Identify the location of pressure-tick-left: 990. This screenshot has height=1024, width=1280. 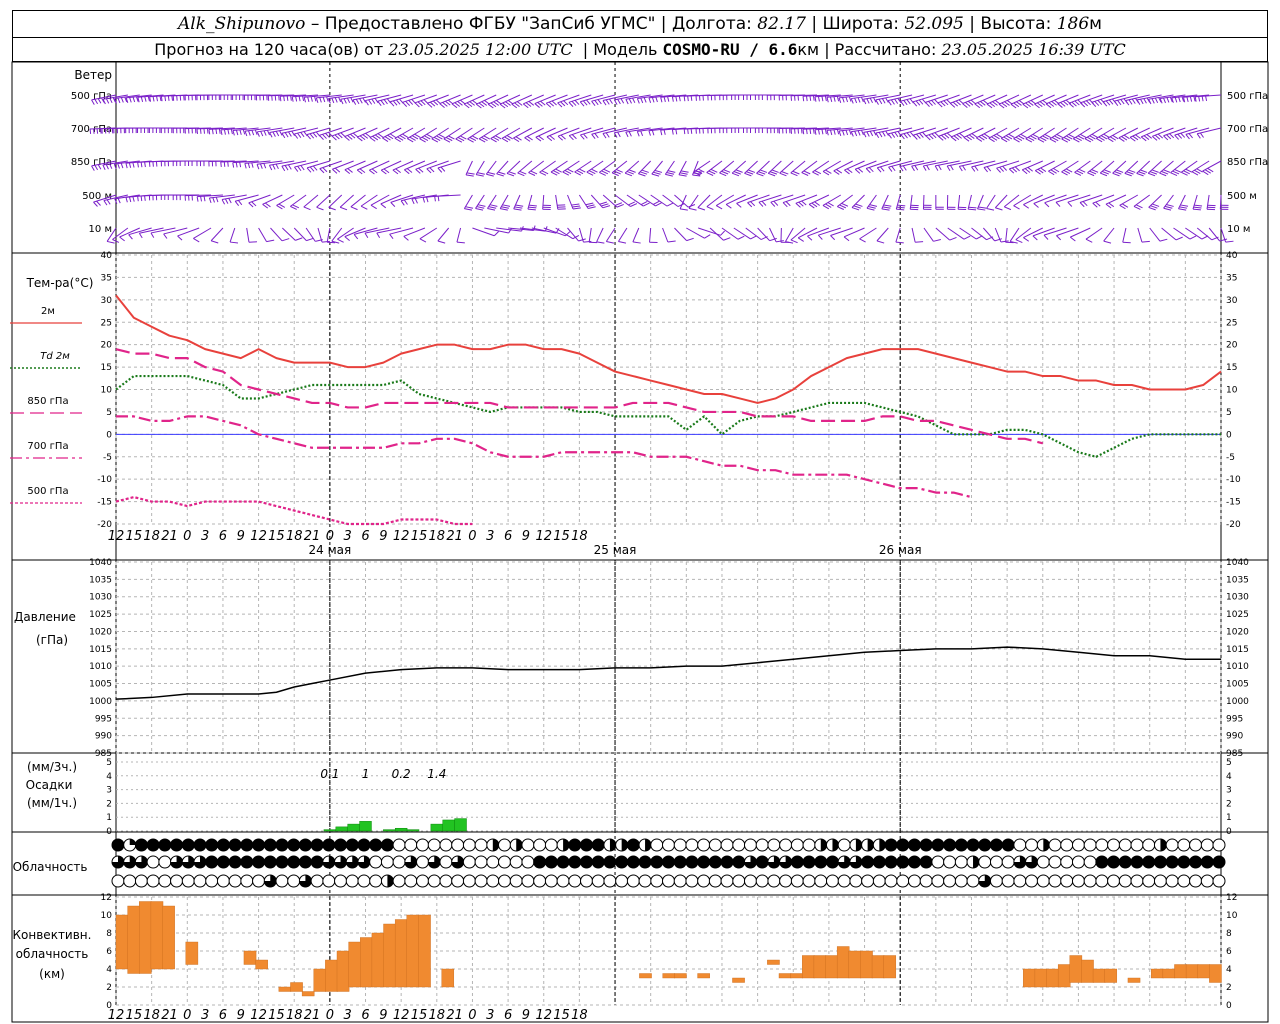
(103, 737).